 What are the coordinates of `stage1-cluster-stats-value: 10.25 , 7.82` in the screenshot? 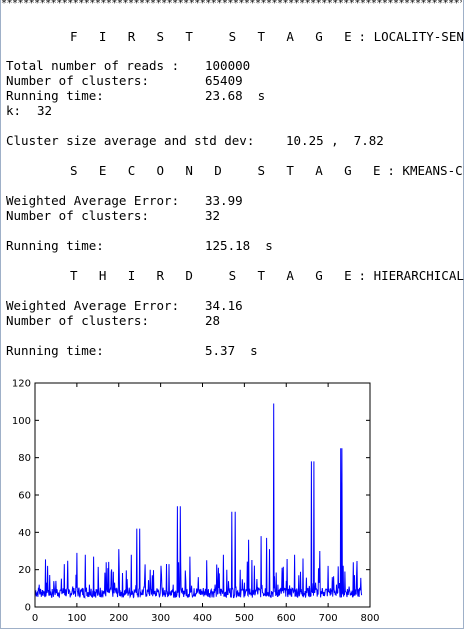 It's located at (335, 140).